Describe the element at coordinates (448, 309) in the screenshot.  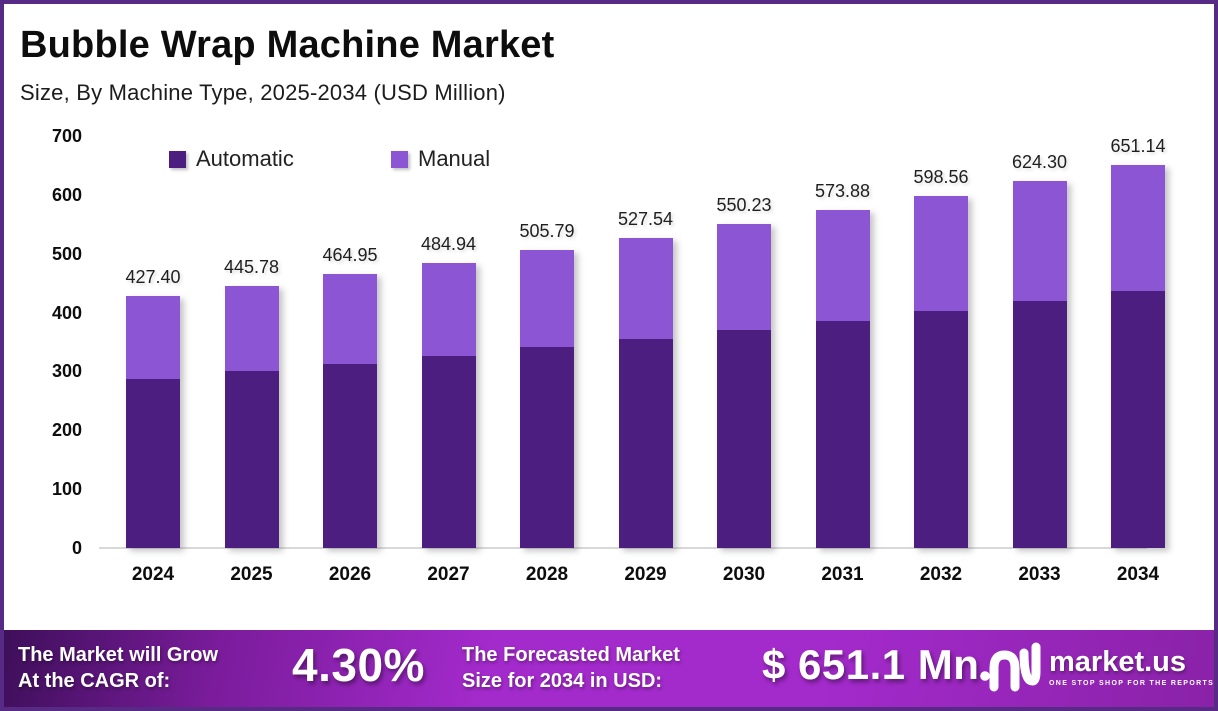
I see `bar-segment-manual-2027` at that location.